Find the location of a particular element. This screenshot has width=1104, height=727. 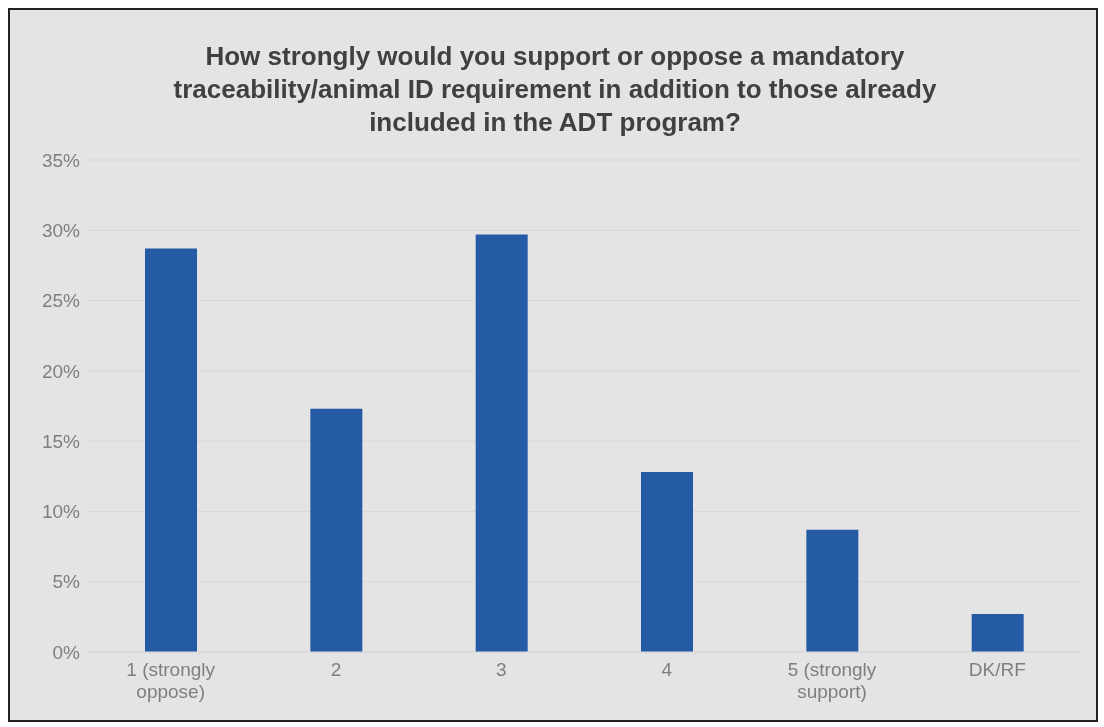

x-tick-label: 4 is located at coordinates (667, 669).